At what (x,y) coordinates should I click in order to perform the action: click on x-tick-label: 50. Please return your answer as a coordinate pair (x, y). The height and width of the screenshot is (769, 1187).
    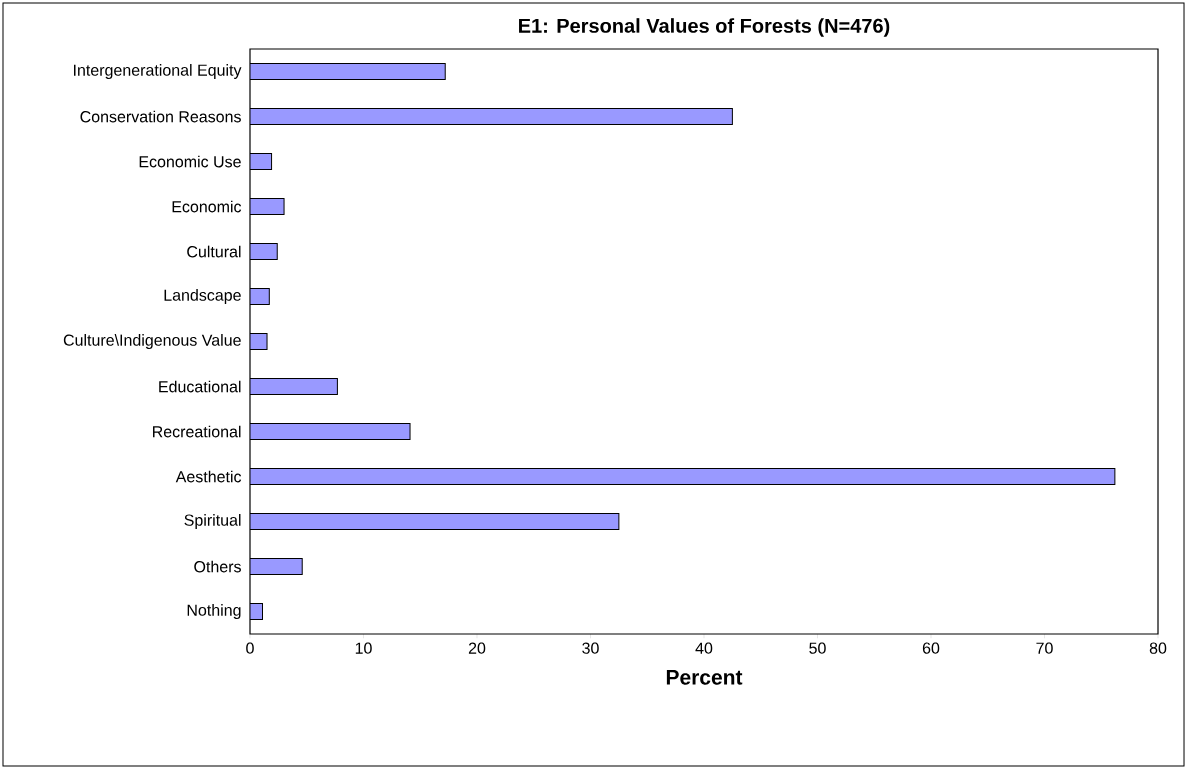
    Looking at the image, I should click on (817, 648).